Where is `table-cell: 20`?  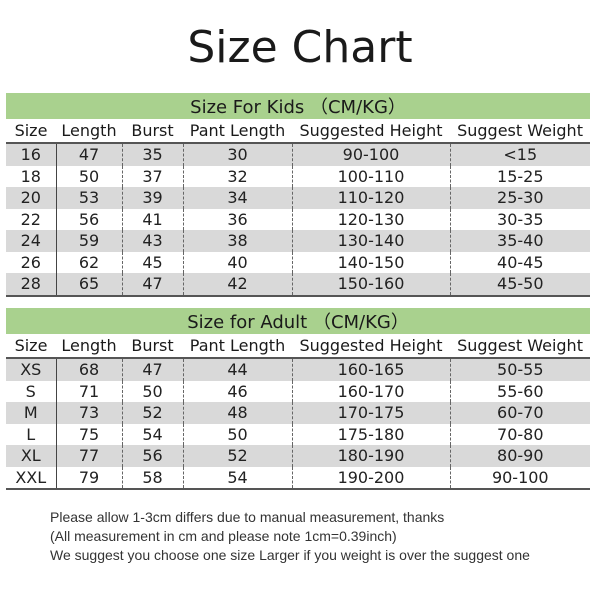 table-cell: 20 is located at coordinates (31, 198).